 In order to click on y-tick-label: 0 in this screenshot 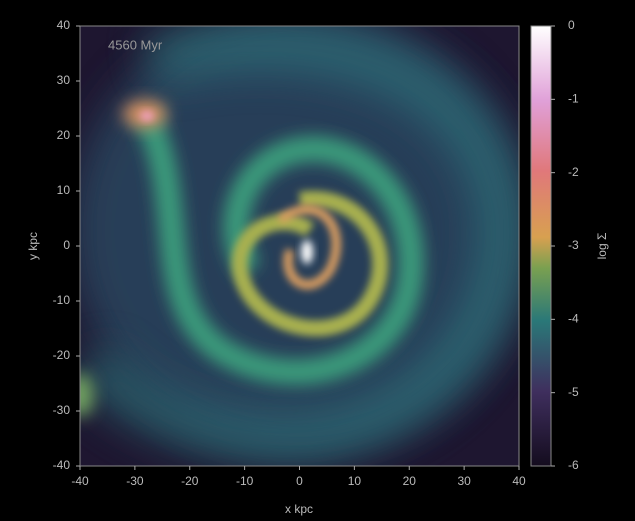, I will do `click(66, 245)`.